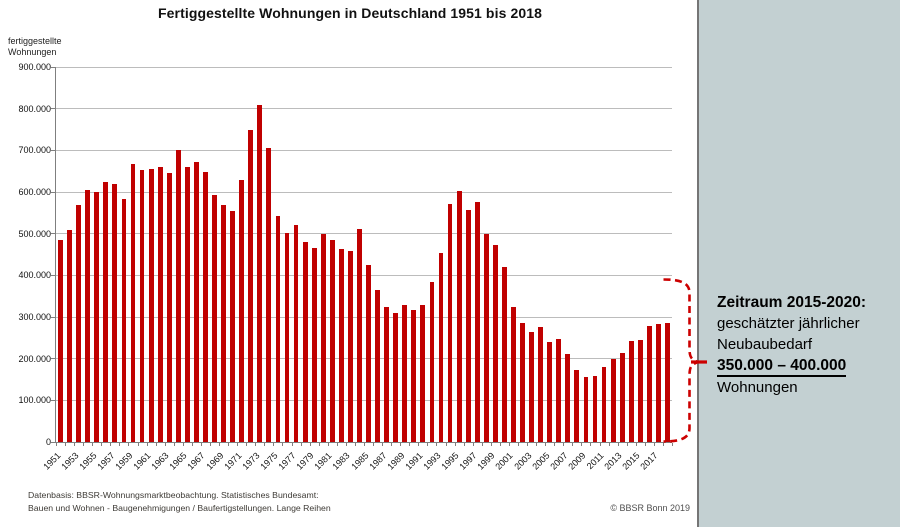  What do you see at coordinates (53, 67) in the screenshot?
I see `y-tickmark-900.000` at bounding box center [53, 67].